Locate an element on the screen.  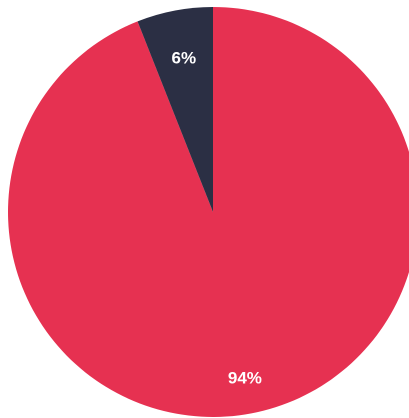
pie-label-94: 94% is located at coordinates (245, 378).